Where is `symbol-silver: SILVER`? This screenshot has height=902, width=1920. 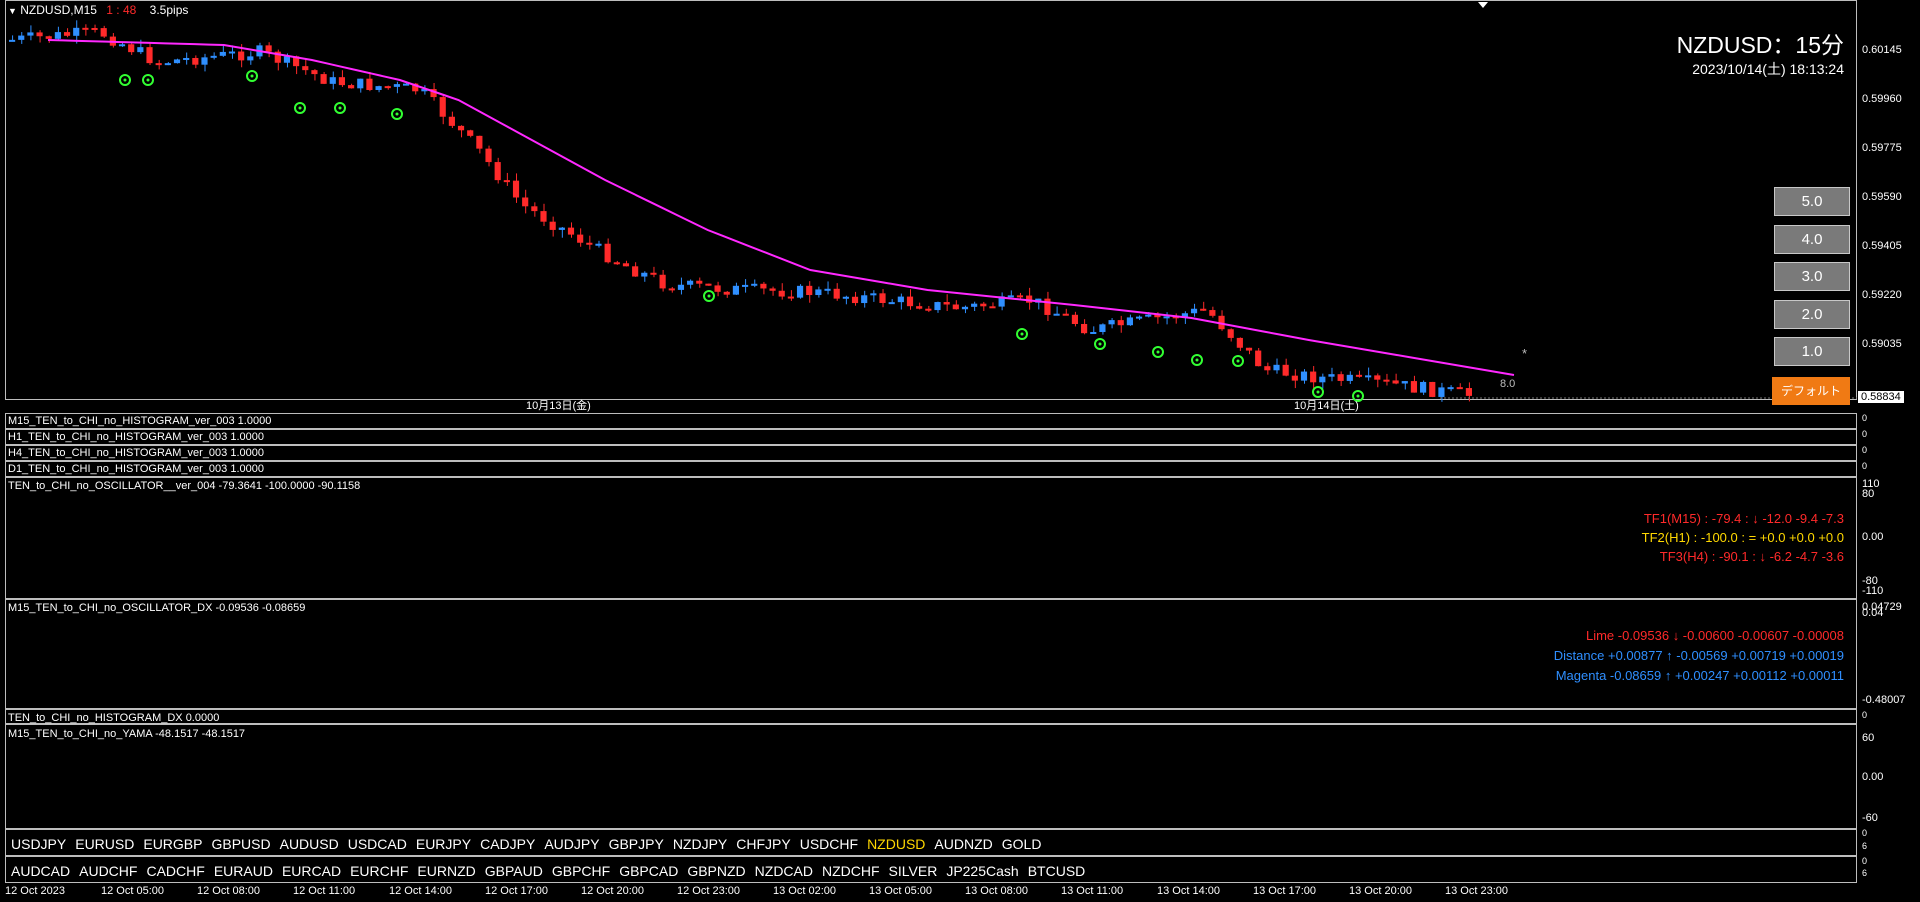 symbol-silver: SILVER is located at coordinates (913, 871).